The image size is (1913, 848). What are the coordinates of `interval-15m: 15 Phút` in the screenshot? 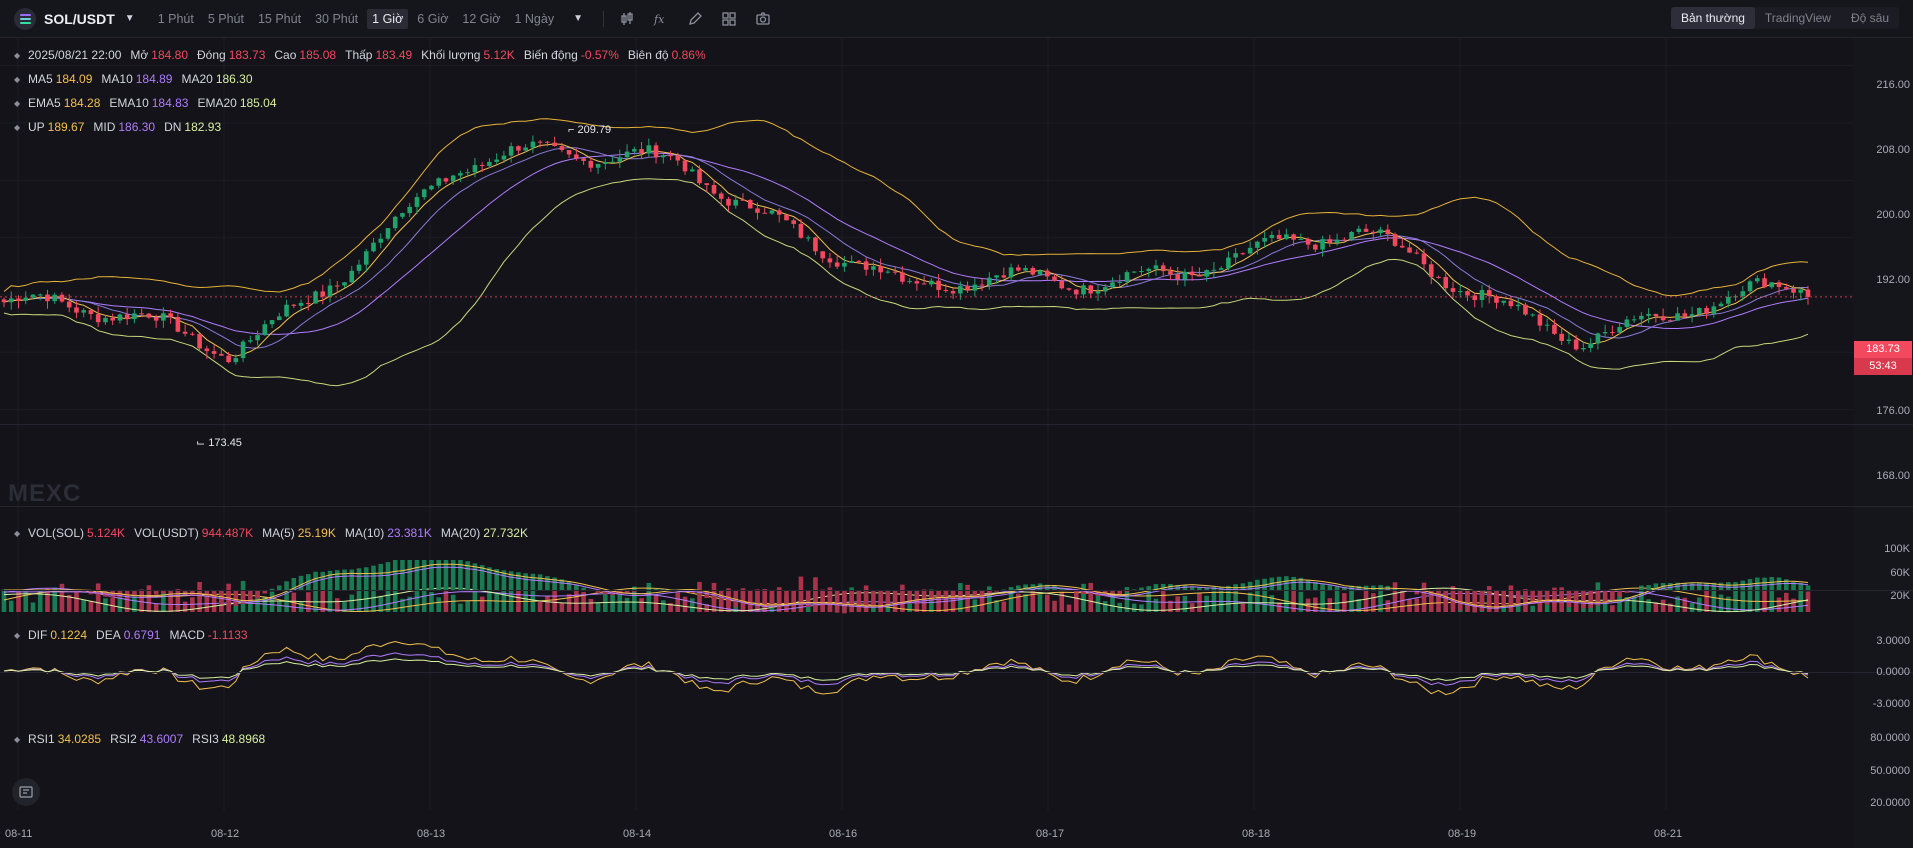 It's located at (279, 18).